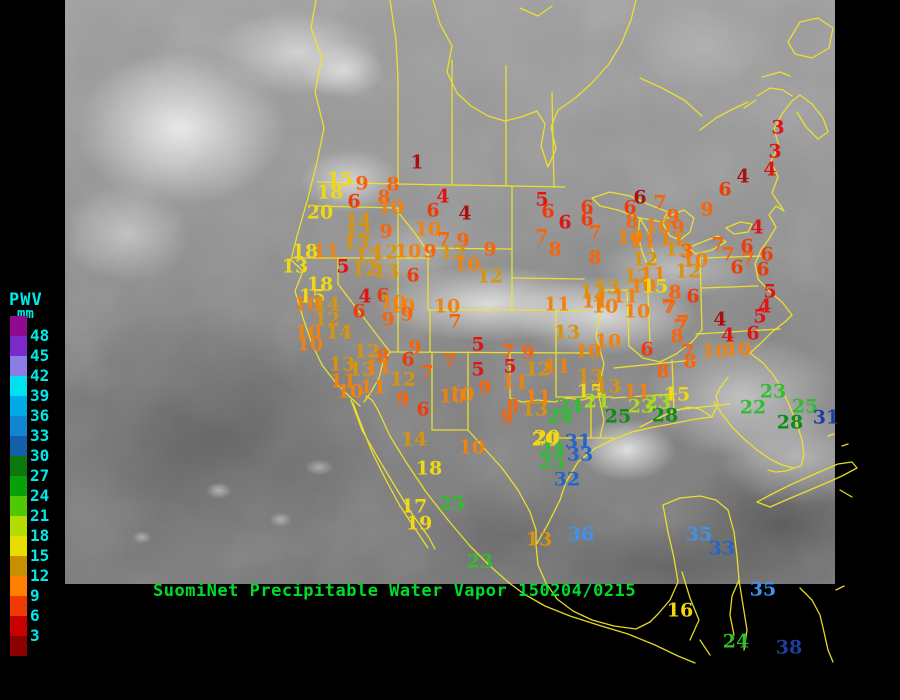 This screenshot has height=700, width=900. What do you see at coordinates (658, 402) in the screenshot?
I see `station-value: 23` at bounding box center [658, 402].